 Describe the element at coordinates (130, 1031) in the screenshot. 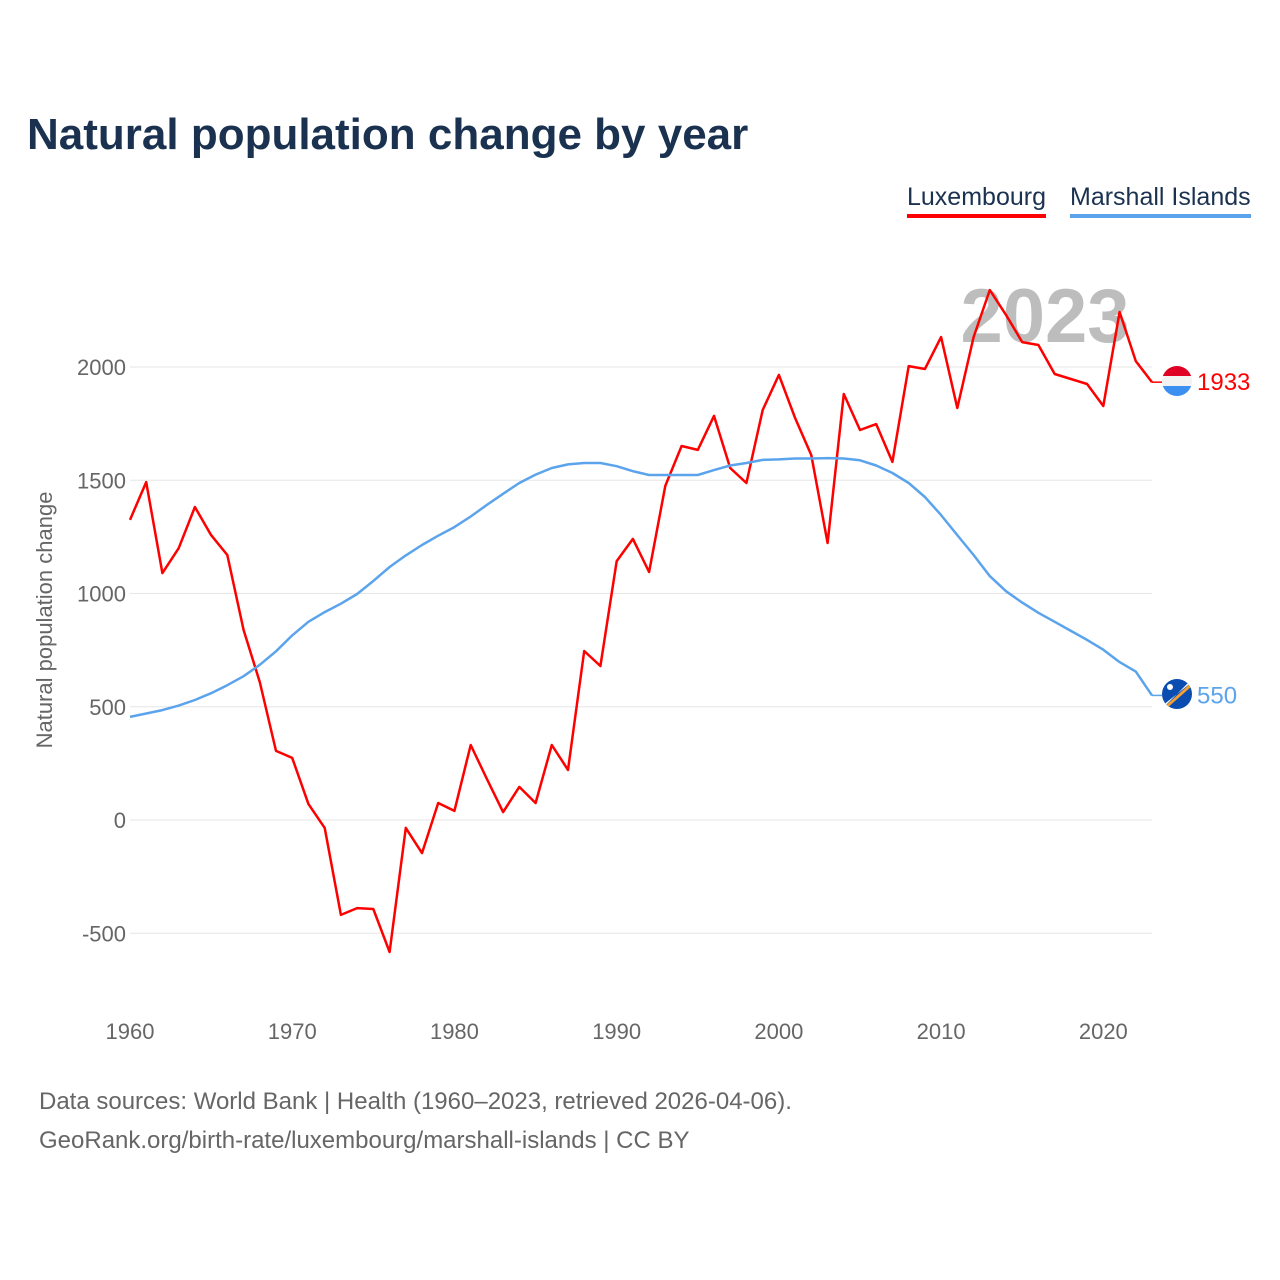

I see `x-tick-label: 1960` at that location.